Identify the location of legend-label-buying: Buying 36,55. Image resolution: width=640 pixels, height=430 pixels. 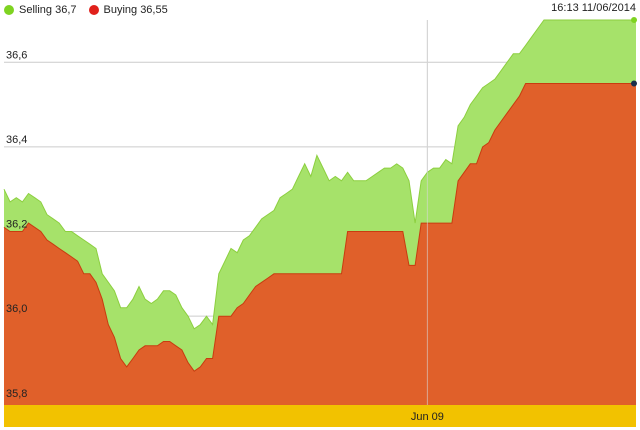
(135, 10).